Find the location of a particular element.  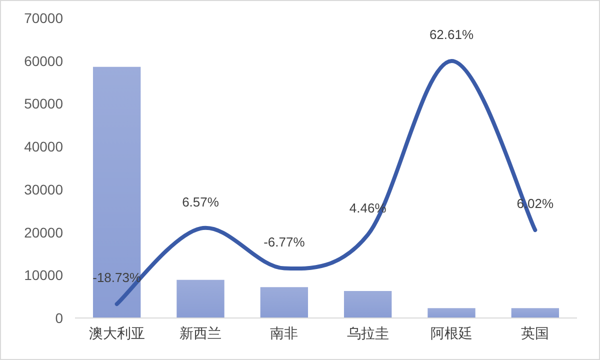

y-tick-label: 0 is located at coordinates (59, 318).